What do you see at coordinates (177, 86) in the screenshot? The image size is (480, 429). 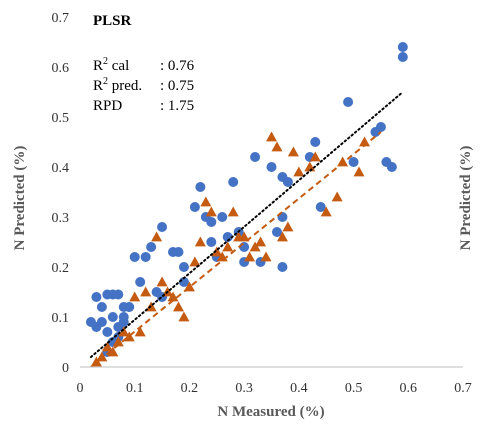 I see `stat-value: : 0.75` at bounding box center [177, 86].